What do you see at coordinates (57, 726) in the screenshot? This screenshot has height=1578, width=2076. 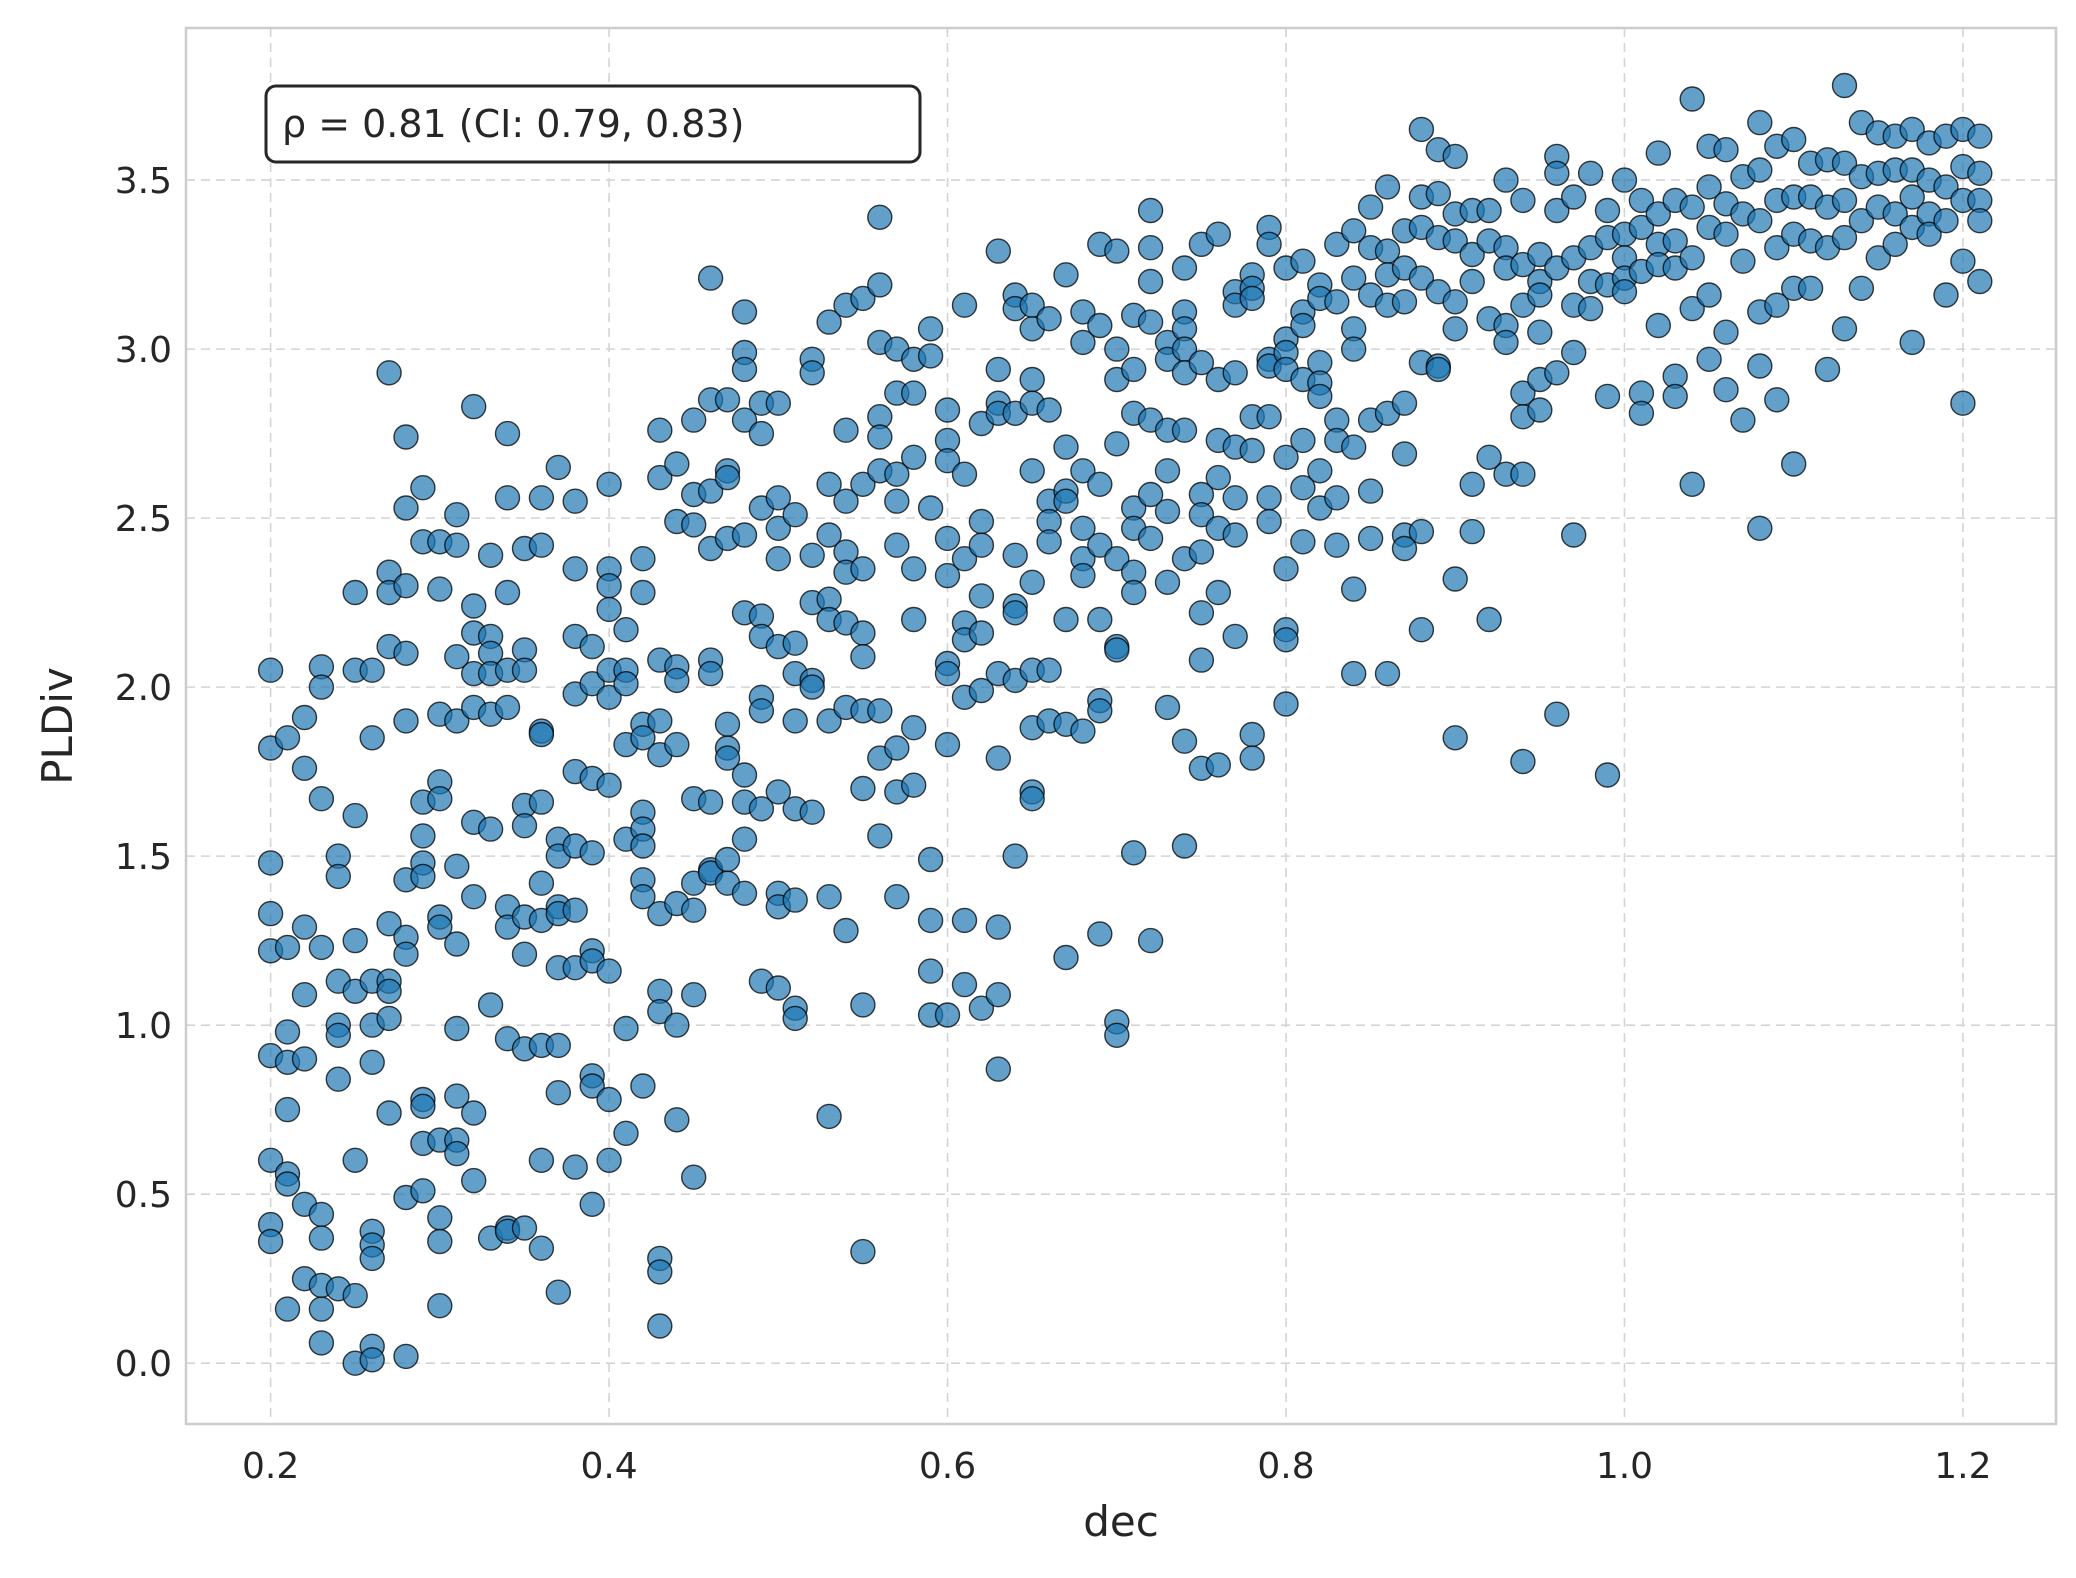 I see `y-axis-label: PLDiv` at bounding box center [57, 726].